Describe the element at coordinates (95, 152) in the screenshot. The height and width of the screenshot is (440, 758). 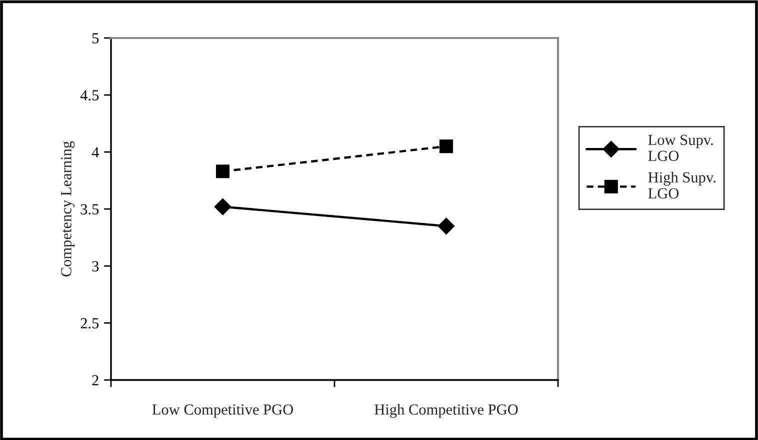
I see `y-tick-label: 4` at that location.